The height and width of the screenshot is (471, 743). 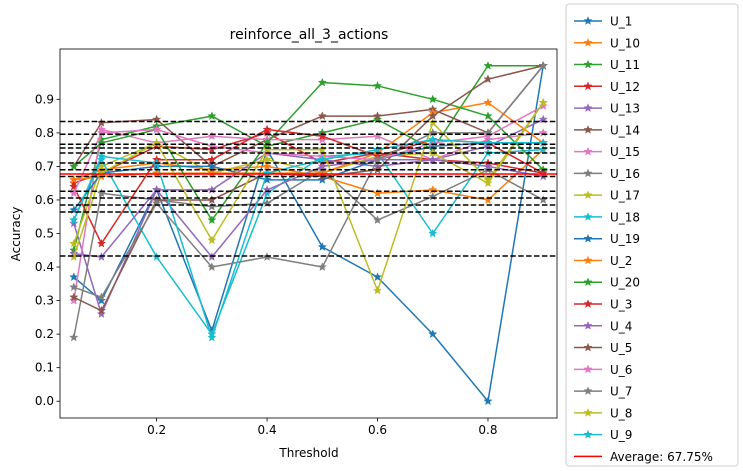 I want to click on legend-label: U_9, so click(x=621, y=435).